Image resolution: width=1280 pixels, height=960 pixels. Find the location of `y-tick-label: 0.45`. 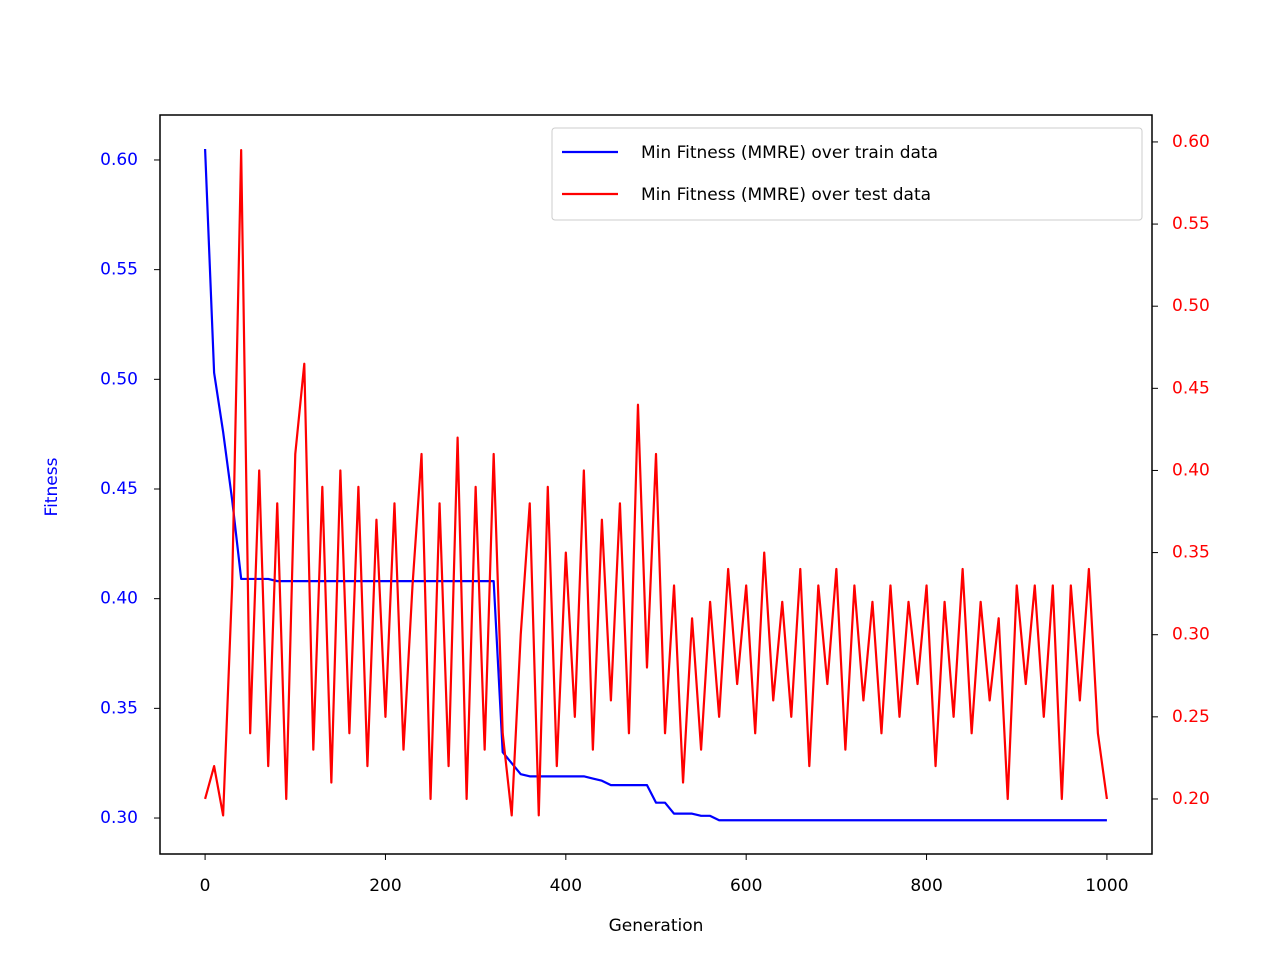

y-tick-label: 0.45 is located at coordinates (119, 489).